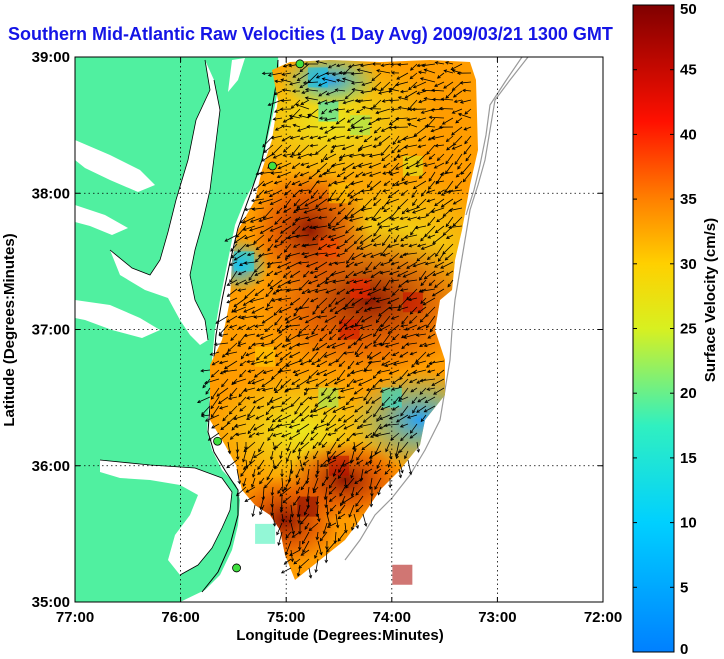 The width and height of the screenshot is (724, 659). I want to click on x-tick-label: 75:00, so click(286, 617).